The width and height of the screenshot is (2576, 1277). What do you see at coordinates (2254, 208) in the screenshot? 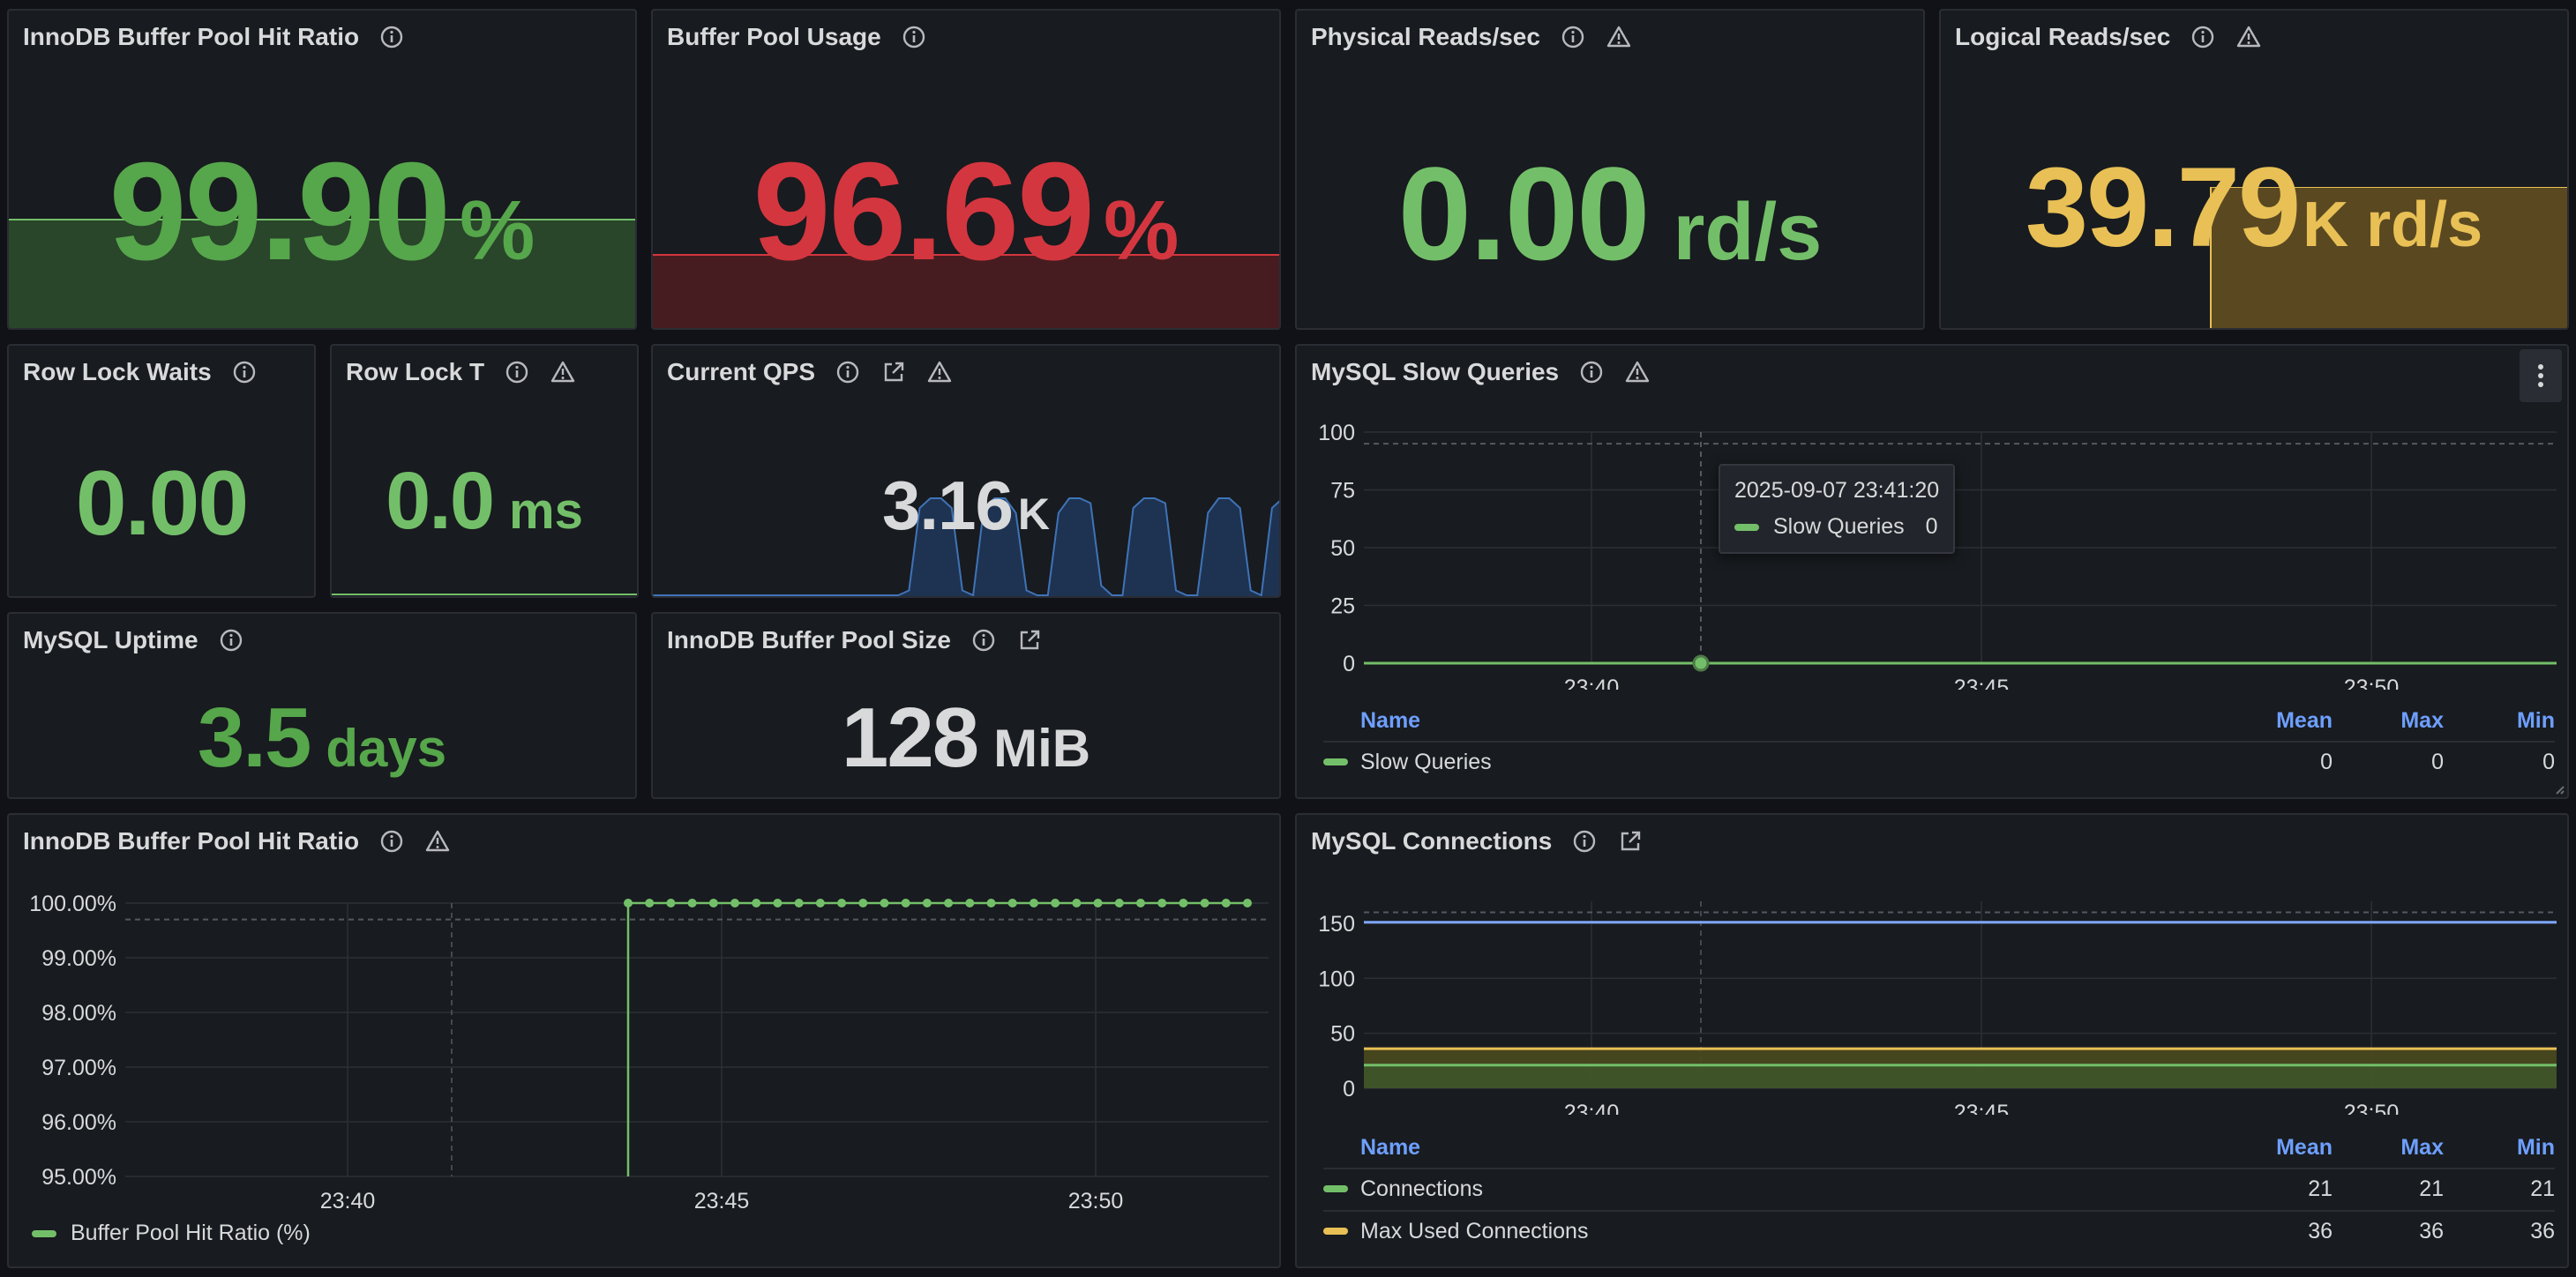
I see `logical-reads-value: 39.79 K rd/s` at bounding box center [2254, 208].